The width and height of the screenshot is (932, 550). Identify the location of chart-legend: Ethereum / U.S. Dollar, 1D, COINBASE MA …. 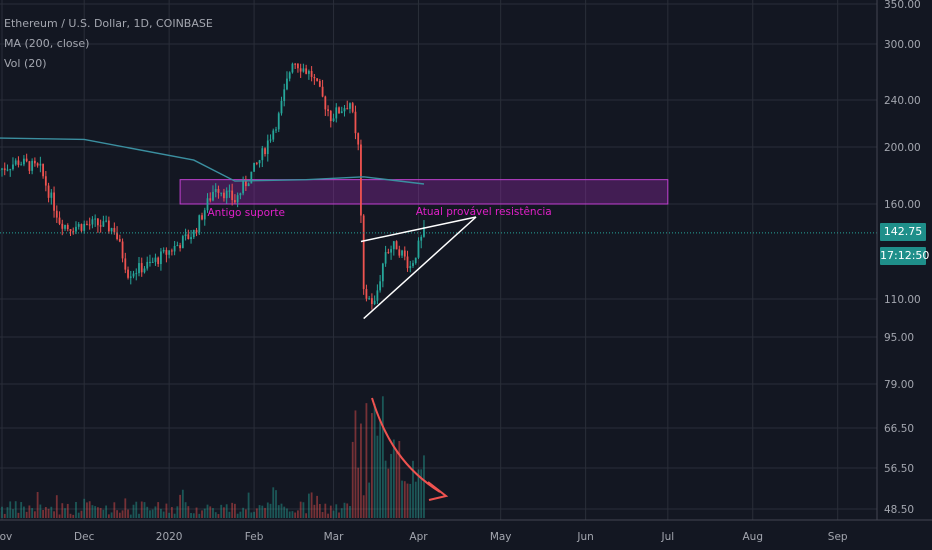
(108, 44).